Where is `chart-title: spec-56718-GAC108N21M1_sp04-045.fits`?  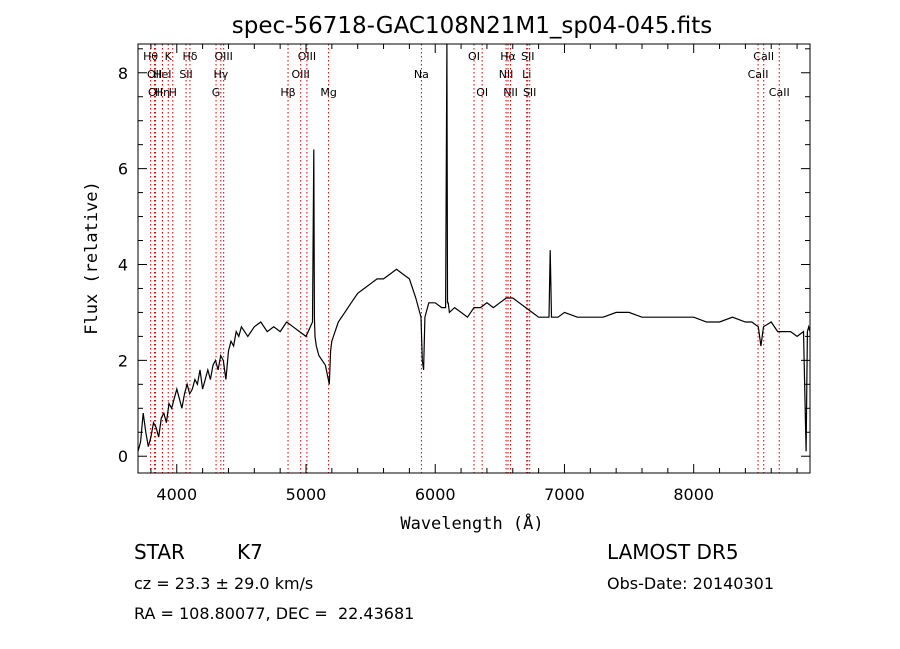
chart-title: spec-56718-GAC108N21M1_sp04-045.fits is located at coordinates (472, 26).